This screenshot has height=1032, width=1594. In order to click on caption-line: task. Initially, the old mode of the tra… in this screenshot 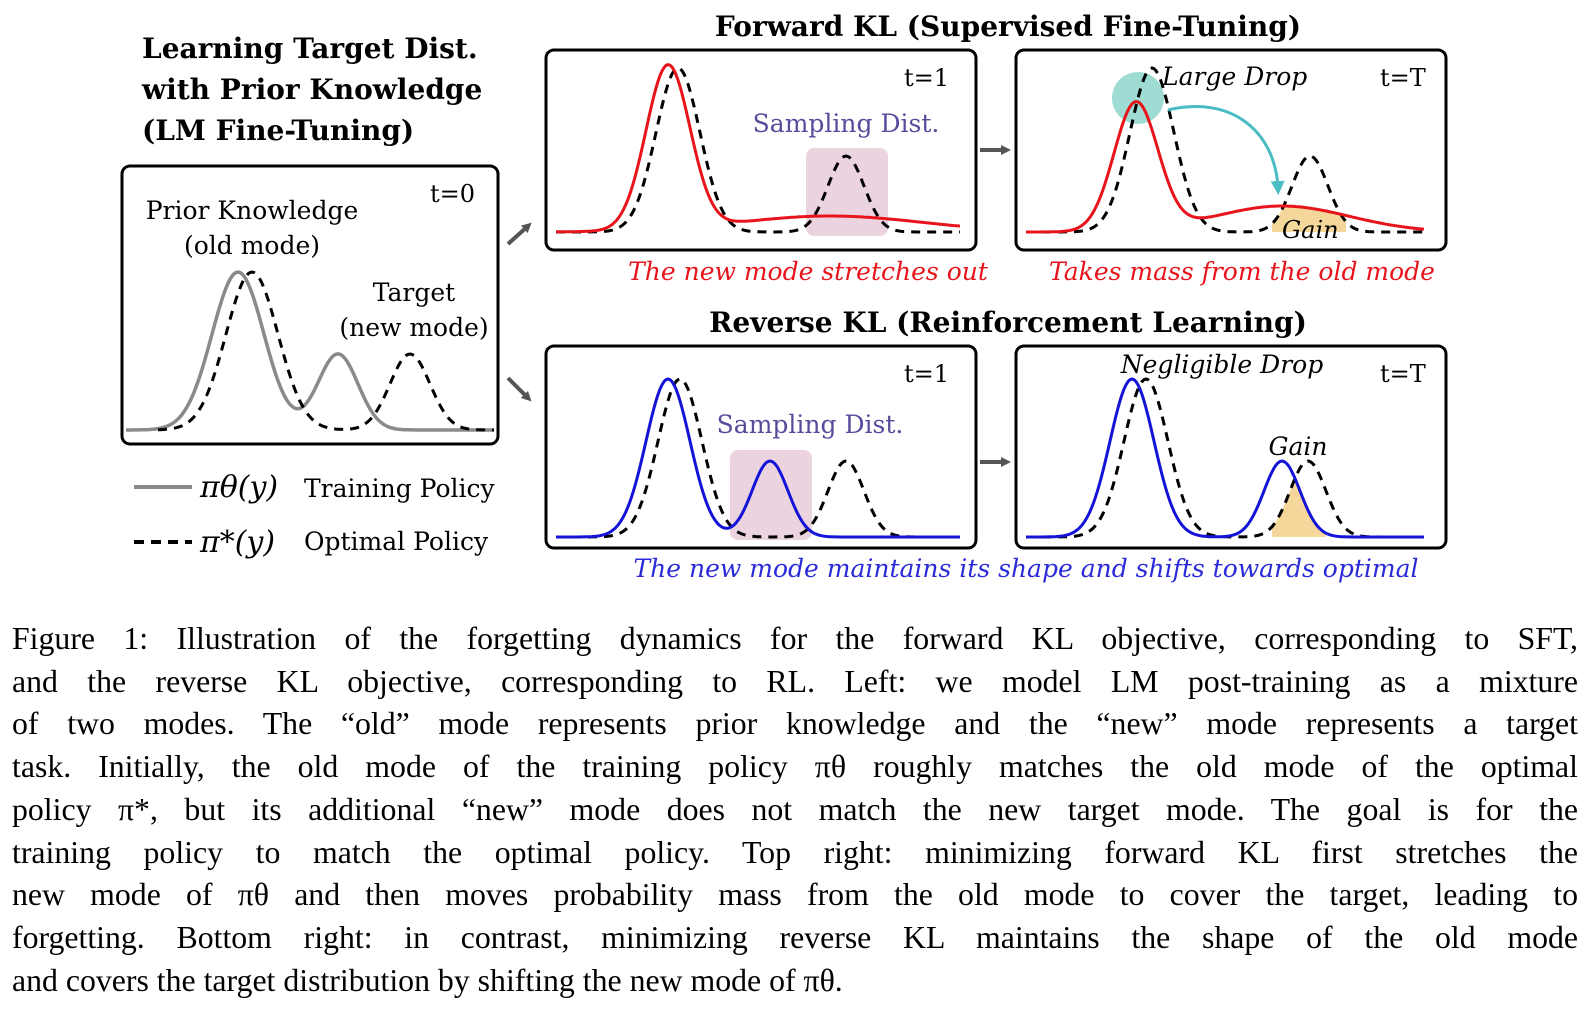, I will do `click(795, 767)`.